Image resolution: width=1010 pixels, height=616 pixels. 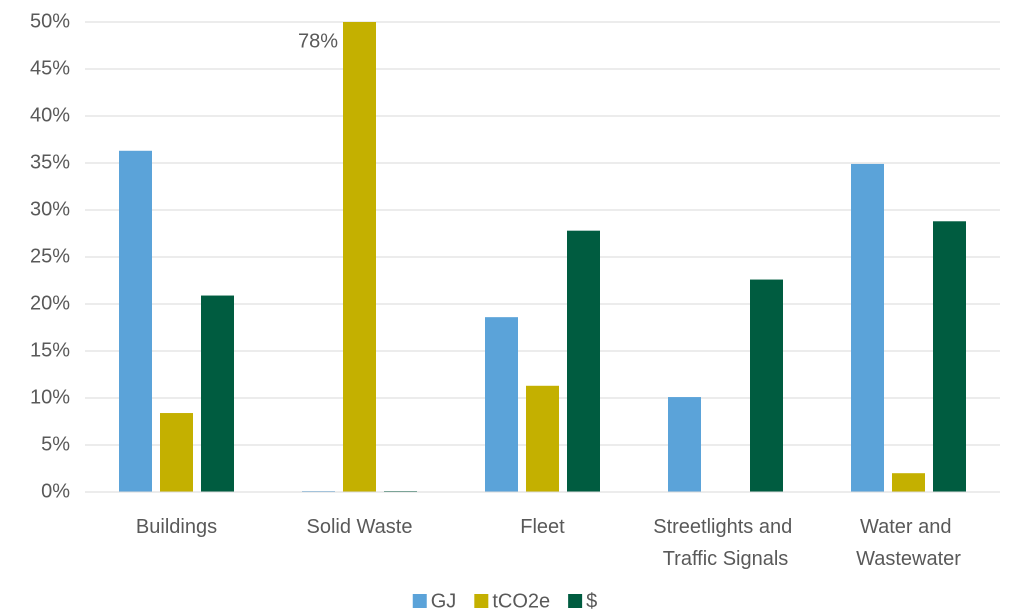 What do you see at coordinates (318, 41) in the screenshot?
I see `data-label: 78%` at bounding box center [318, 41].